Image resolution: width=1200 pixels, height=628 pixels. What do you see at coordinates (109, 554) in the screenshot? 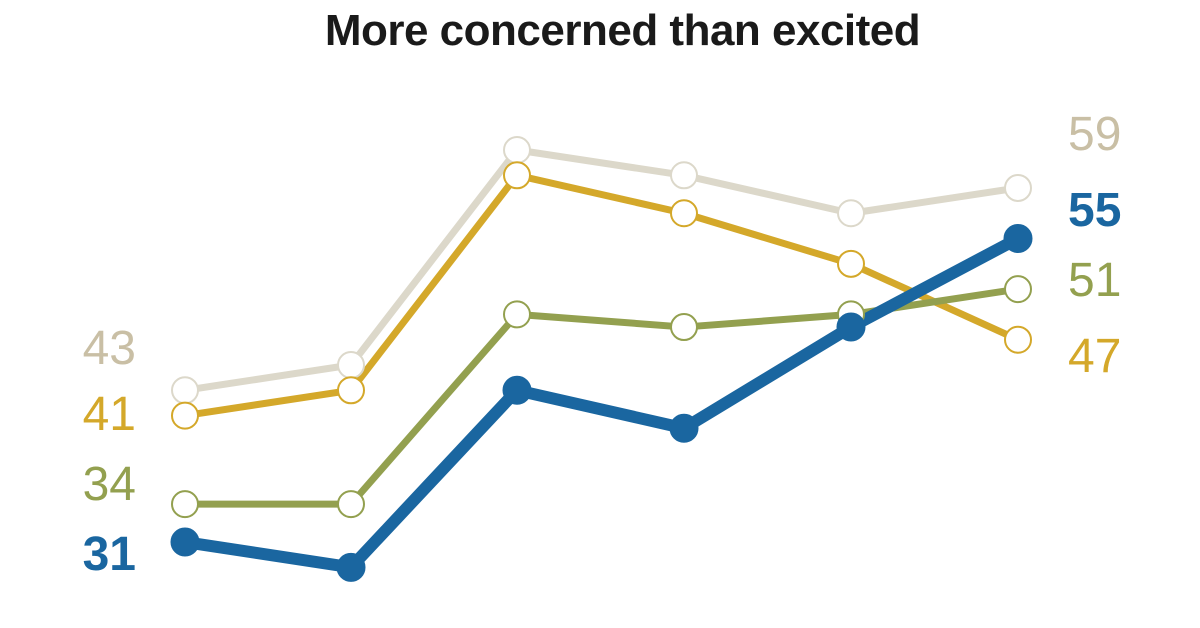
I see `start-label-blue: 31` at bounding box center [109, 554].